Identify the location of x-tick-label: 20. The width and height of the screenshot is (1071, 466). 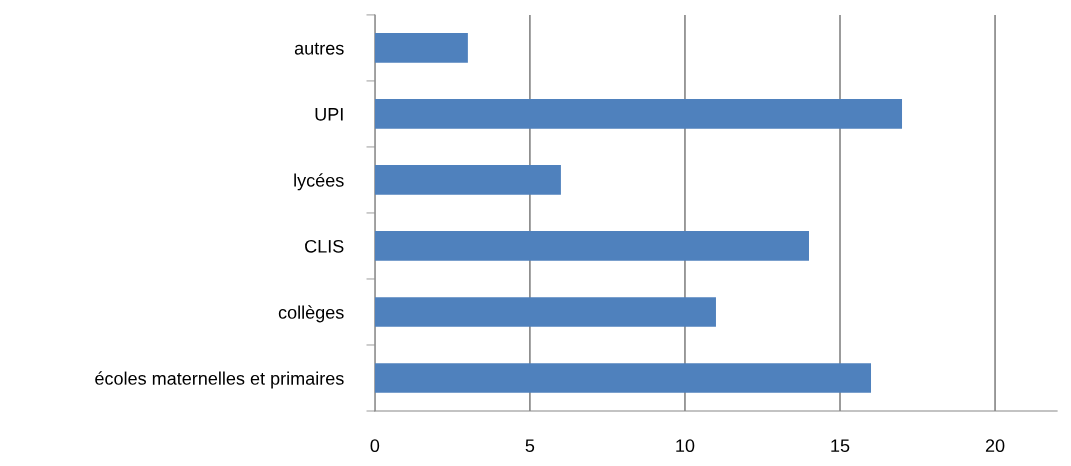
(995, 446).